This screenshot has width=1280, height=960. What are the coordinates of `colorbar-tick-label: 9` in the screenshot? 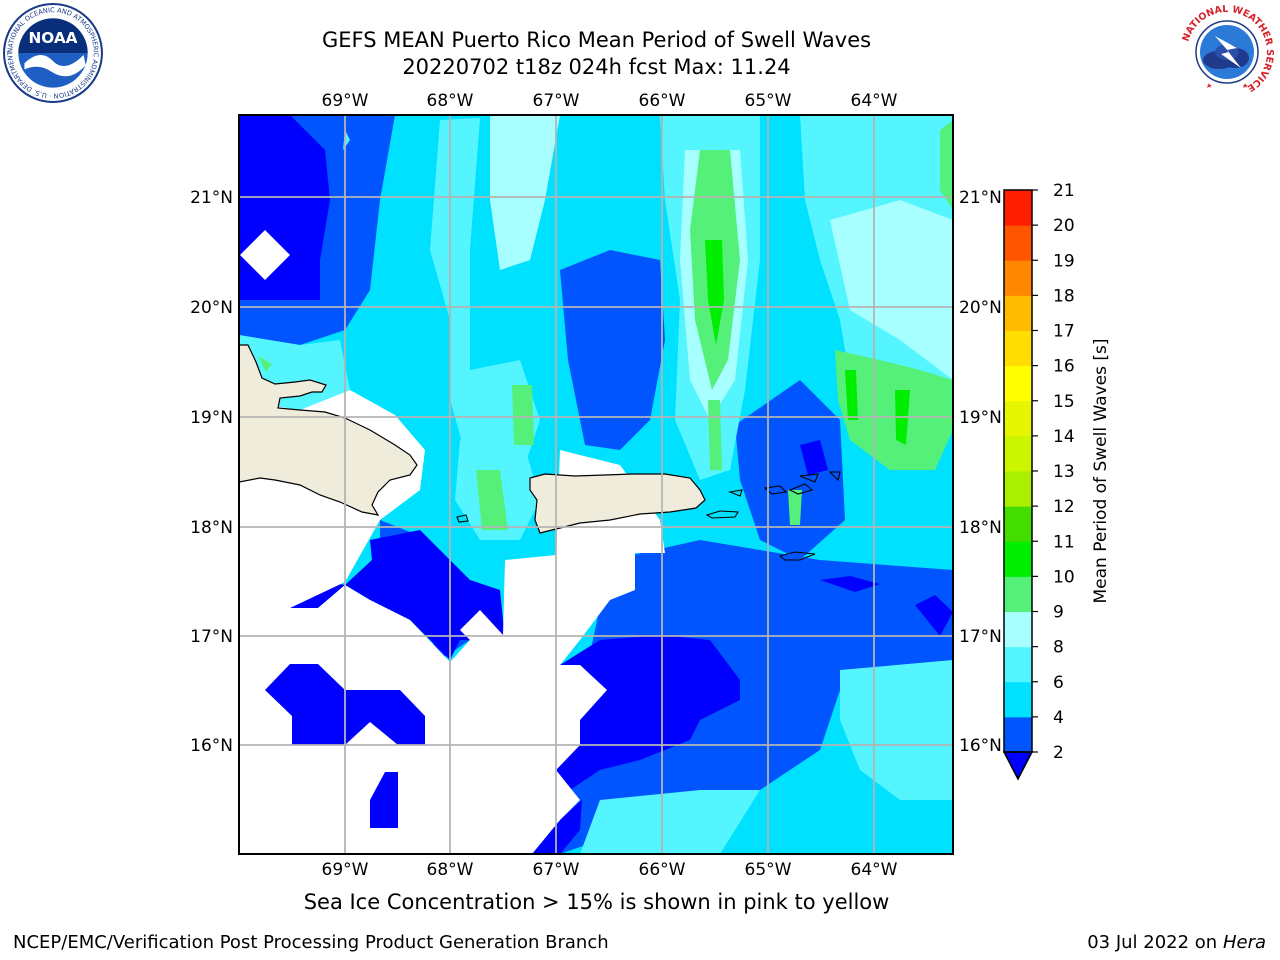 It's located at (1058, 613).